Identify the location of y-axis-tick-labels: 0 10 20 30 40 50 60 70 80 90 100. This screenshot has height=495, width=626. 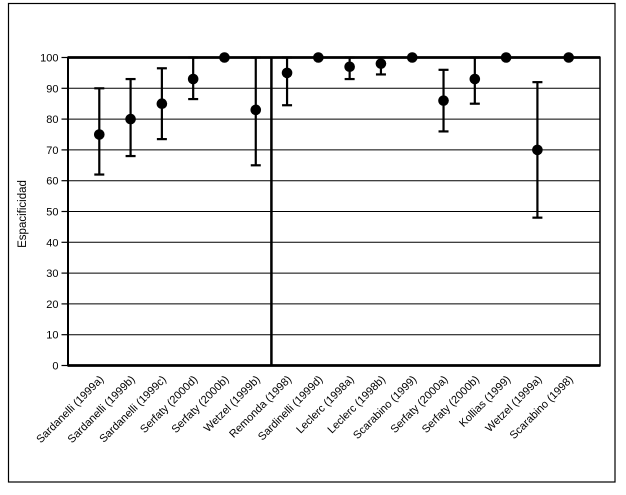
(49, 213).